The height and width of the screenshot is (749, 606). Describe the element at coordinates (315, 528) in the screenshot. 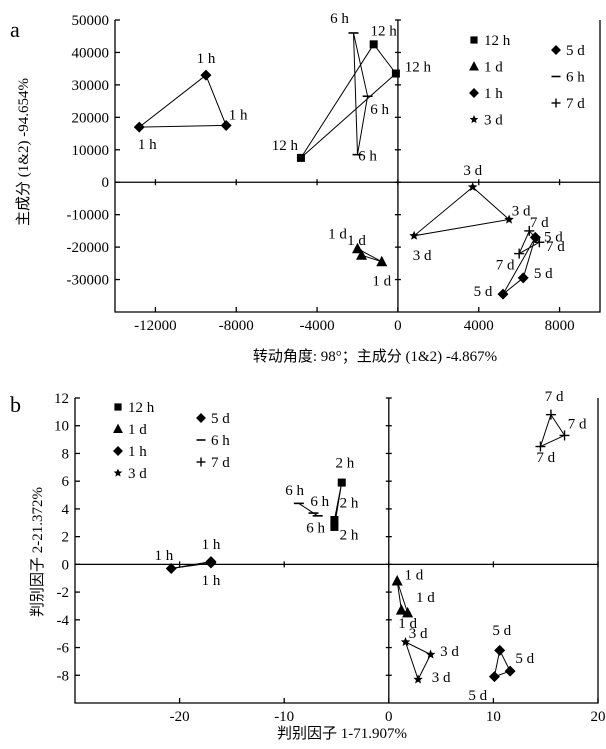

I see `panel-b-point-label-8: 6 h` at that location.